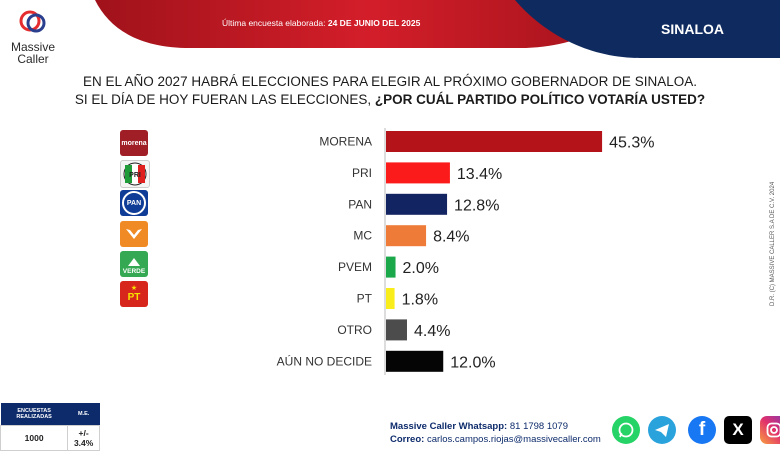  What do you see at coordinates (324, 360) in the screenshot?
I see `category-label: AÚN NO DECIDE` at bounding box center [324, 360].